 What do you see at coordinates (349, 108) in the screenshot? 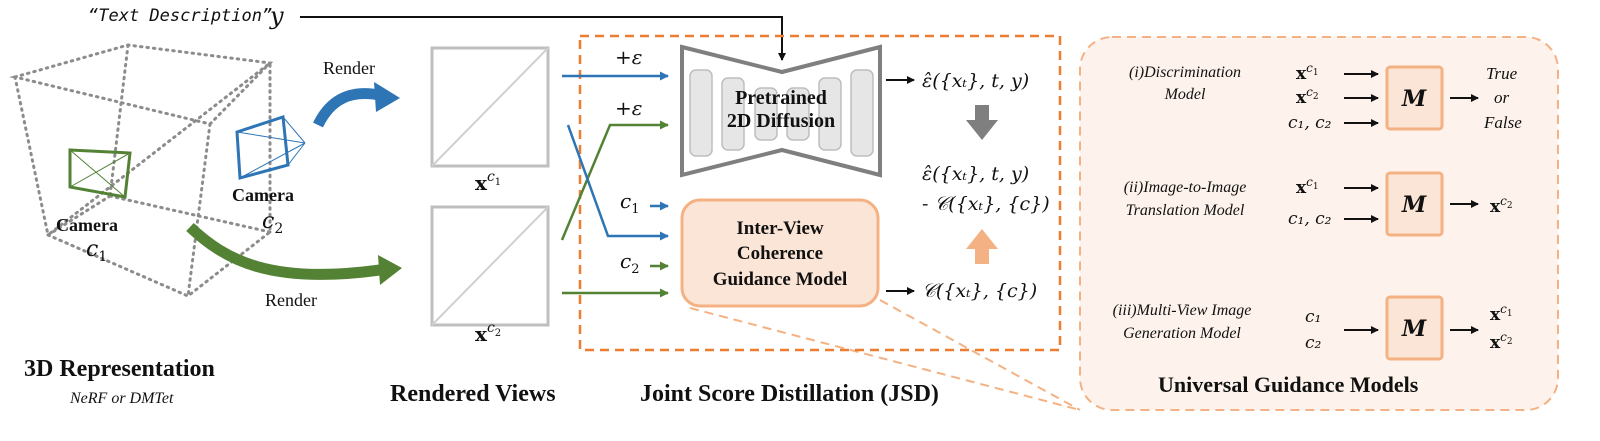
I see `render-arrow-top` at bounding box center [349, 108].